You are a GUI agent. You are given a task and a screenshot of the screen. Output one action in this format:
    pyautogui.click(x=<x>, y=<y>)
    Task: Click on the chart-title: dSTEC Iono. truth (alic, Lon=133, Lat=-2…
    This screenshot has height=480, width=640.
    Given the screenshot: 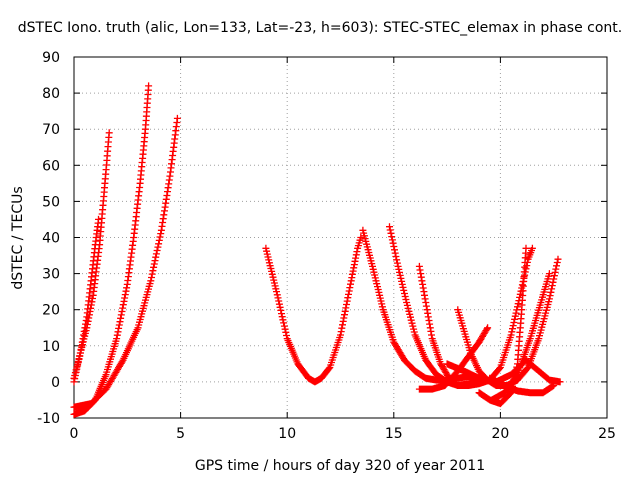 What is the action you would take?
    pyautogui.click(x=320, y=28)
    